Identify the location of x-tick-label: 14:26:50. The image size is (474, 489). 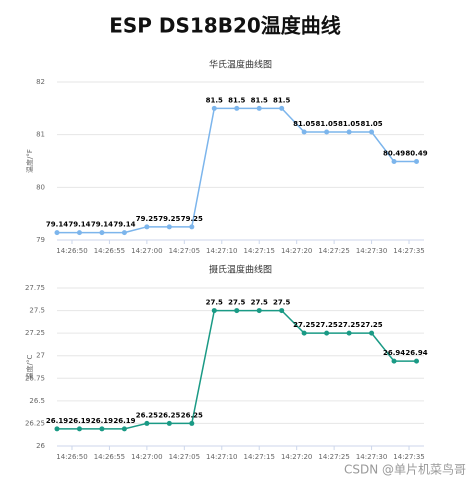
(71, 251).